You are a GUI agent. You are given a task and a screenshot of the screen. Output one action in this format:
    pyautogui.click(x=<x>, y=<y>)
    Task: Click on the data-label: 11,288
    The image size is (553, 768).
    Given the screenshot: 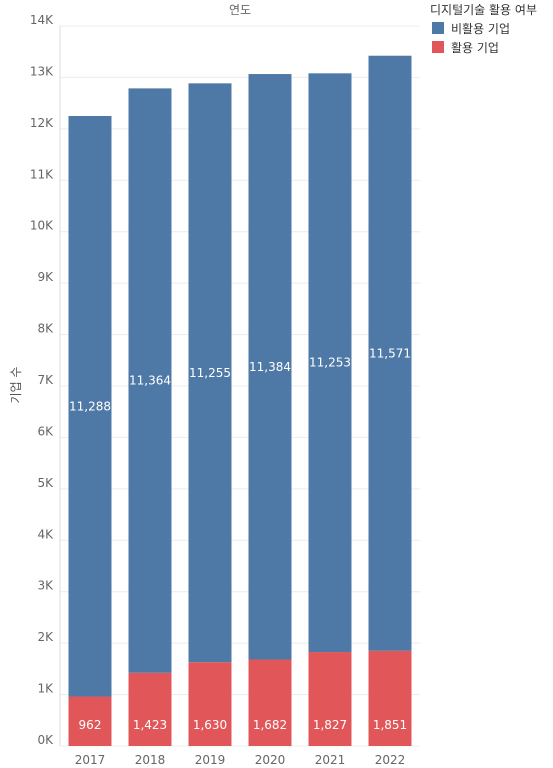 What is the action you would take?
    pyautogui.click(x=90, y=406)
    